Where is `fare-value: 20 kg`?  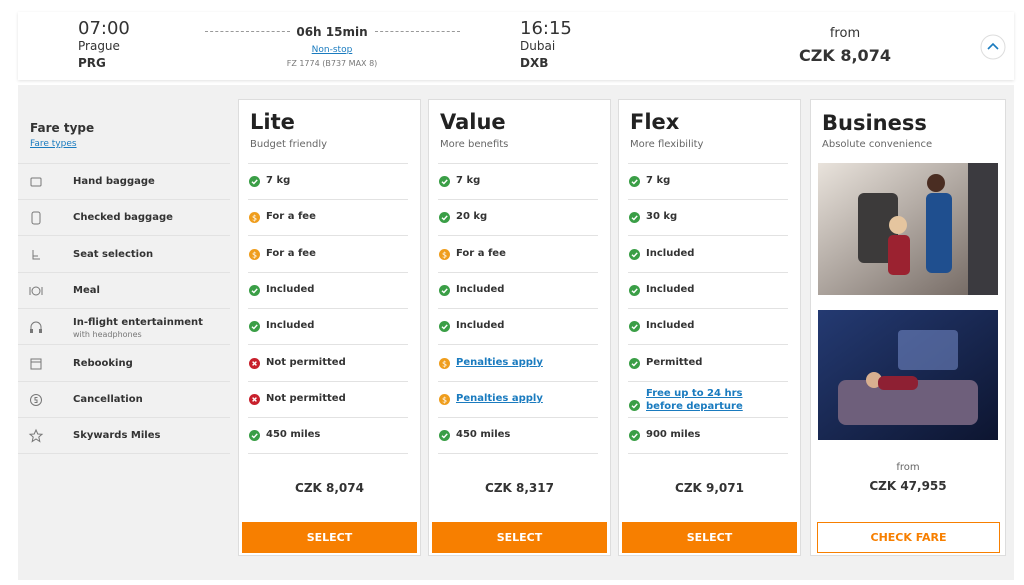
fare-value: 20 kg is located at coordinates (472, 217).